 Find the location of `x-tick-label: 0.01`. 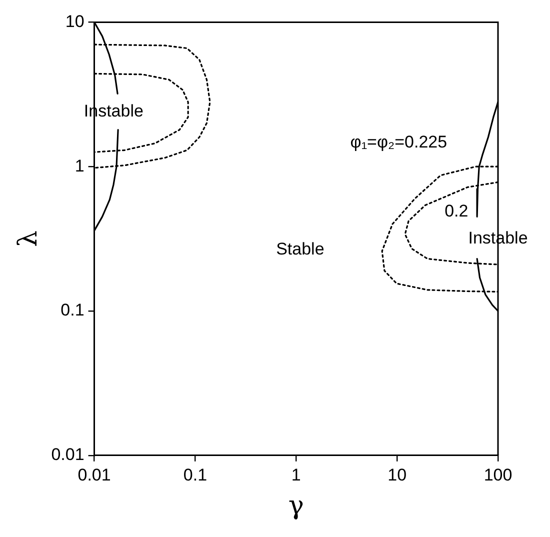

x-tick-label: 0.01 is located at coordinates (94, 474).